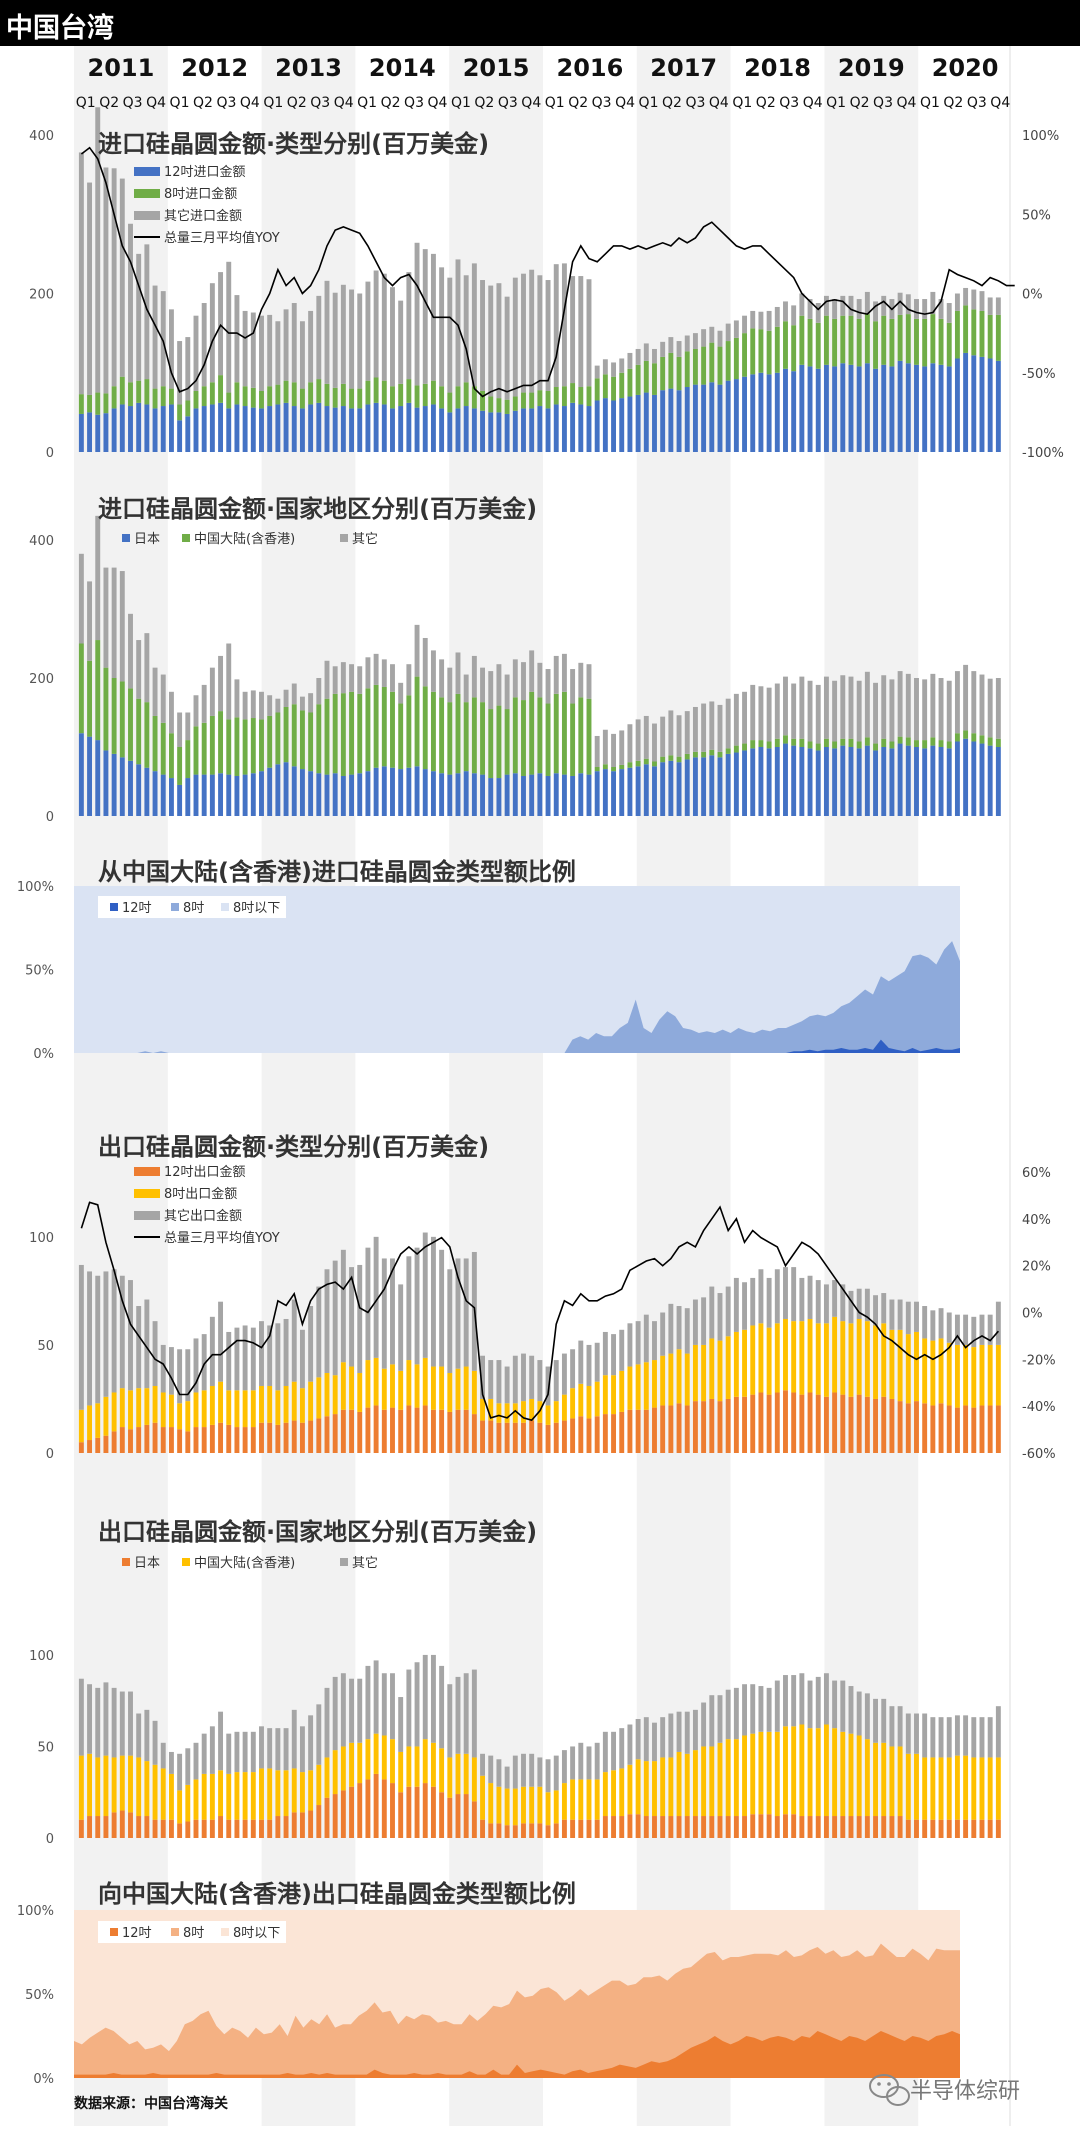 The height and width of the screenshot is (2139, 1080). Describe the element at coordinates (205, 172) in the screenshot. I see `legend-label: 12吋进口金额` at that location.